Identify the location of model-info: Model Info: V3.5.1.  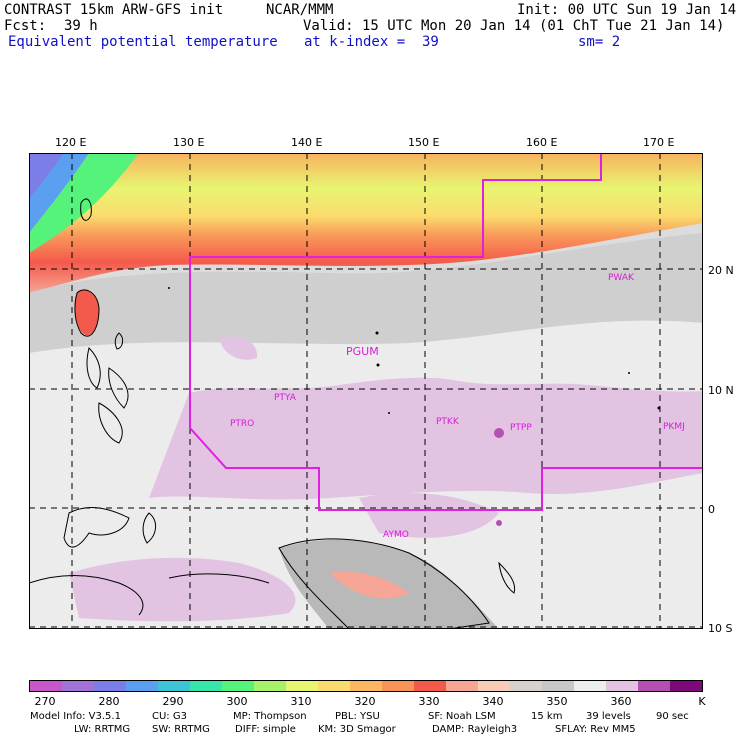
(75, 716).